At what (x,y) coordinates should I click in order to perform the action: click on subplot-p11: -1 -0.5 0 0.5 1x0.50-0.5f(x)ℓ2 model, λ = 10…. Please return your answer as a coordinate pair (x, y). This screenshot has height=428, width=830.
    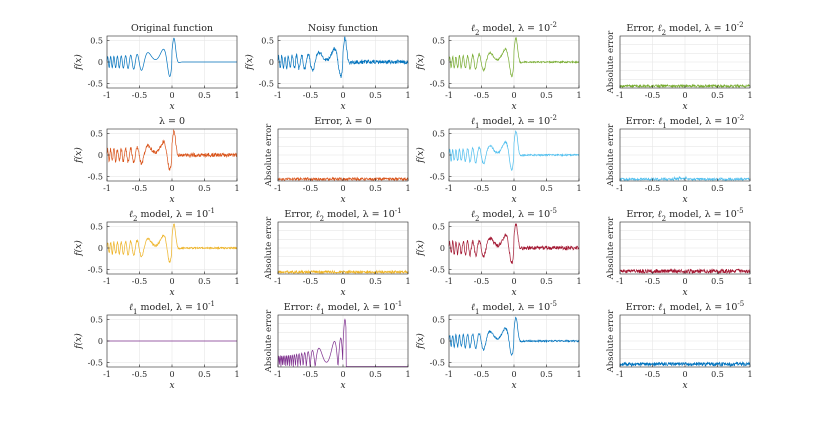
    Looking at the image, I should click on (498, 252).